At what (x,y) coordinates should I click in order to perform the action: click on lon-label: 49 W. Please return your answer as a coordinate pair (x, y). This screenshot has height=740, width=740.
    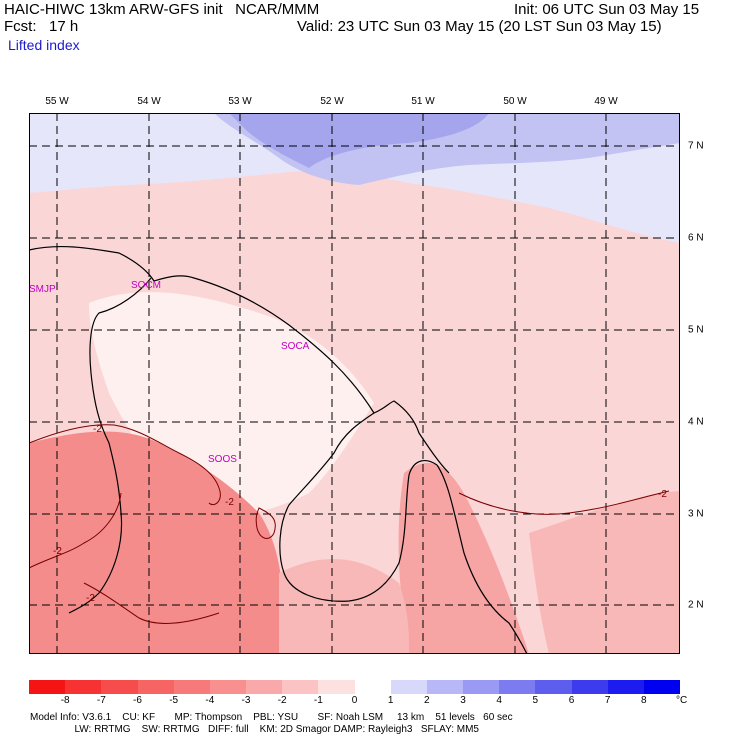
    Looking at the image, I should click on (606, 101).